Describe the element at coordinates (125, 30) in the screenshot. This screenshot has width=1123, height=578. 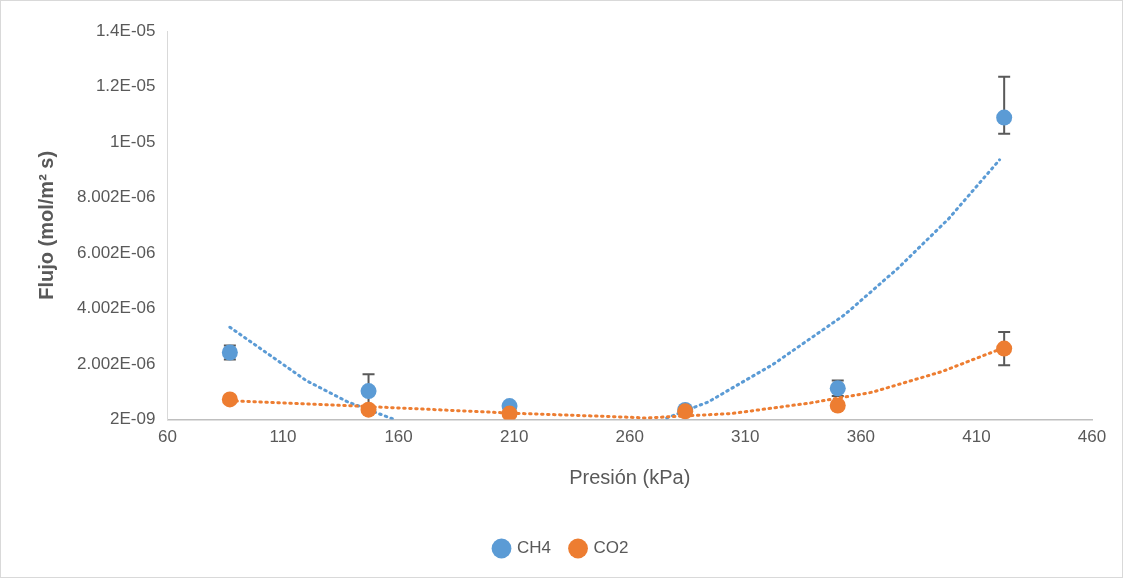
I see `y-tick-label: 1.4E-05` at that location.